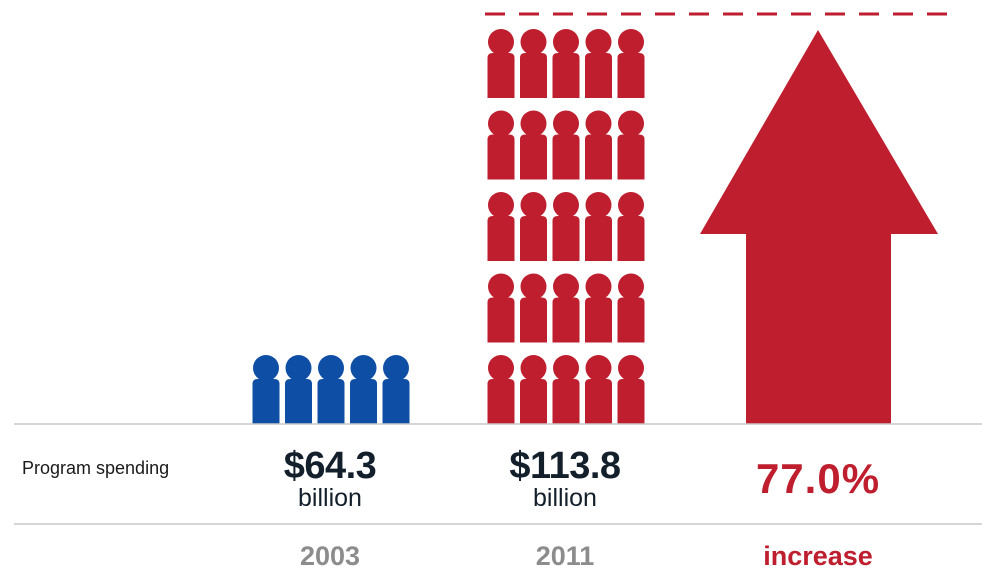  Describe the element at coordinates (330, 498) in the screenshot. I see `unit-2003: billion` at that location.